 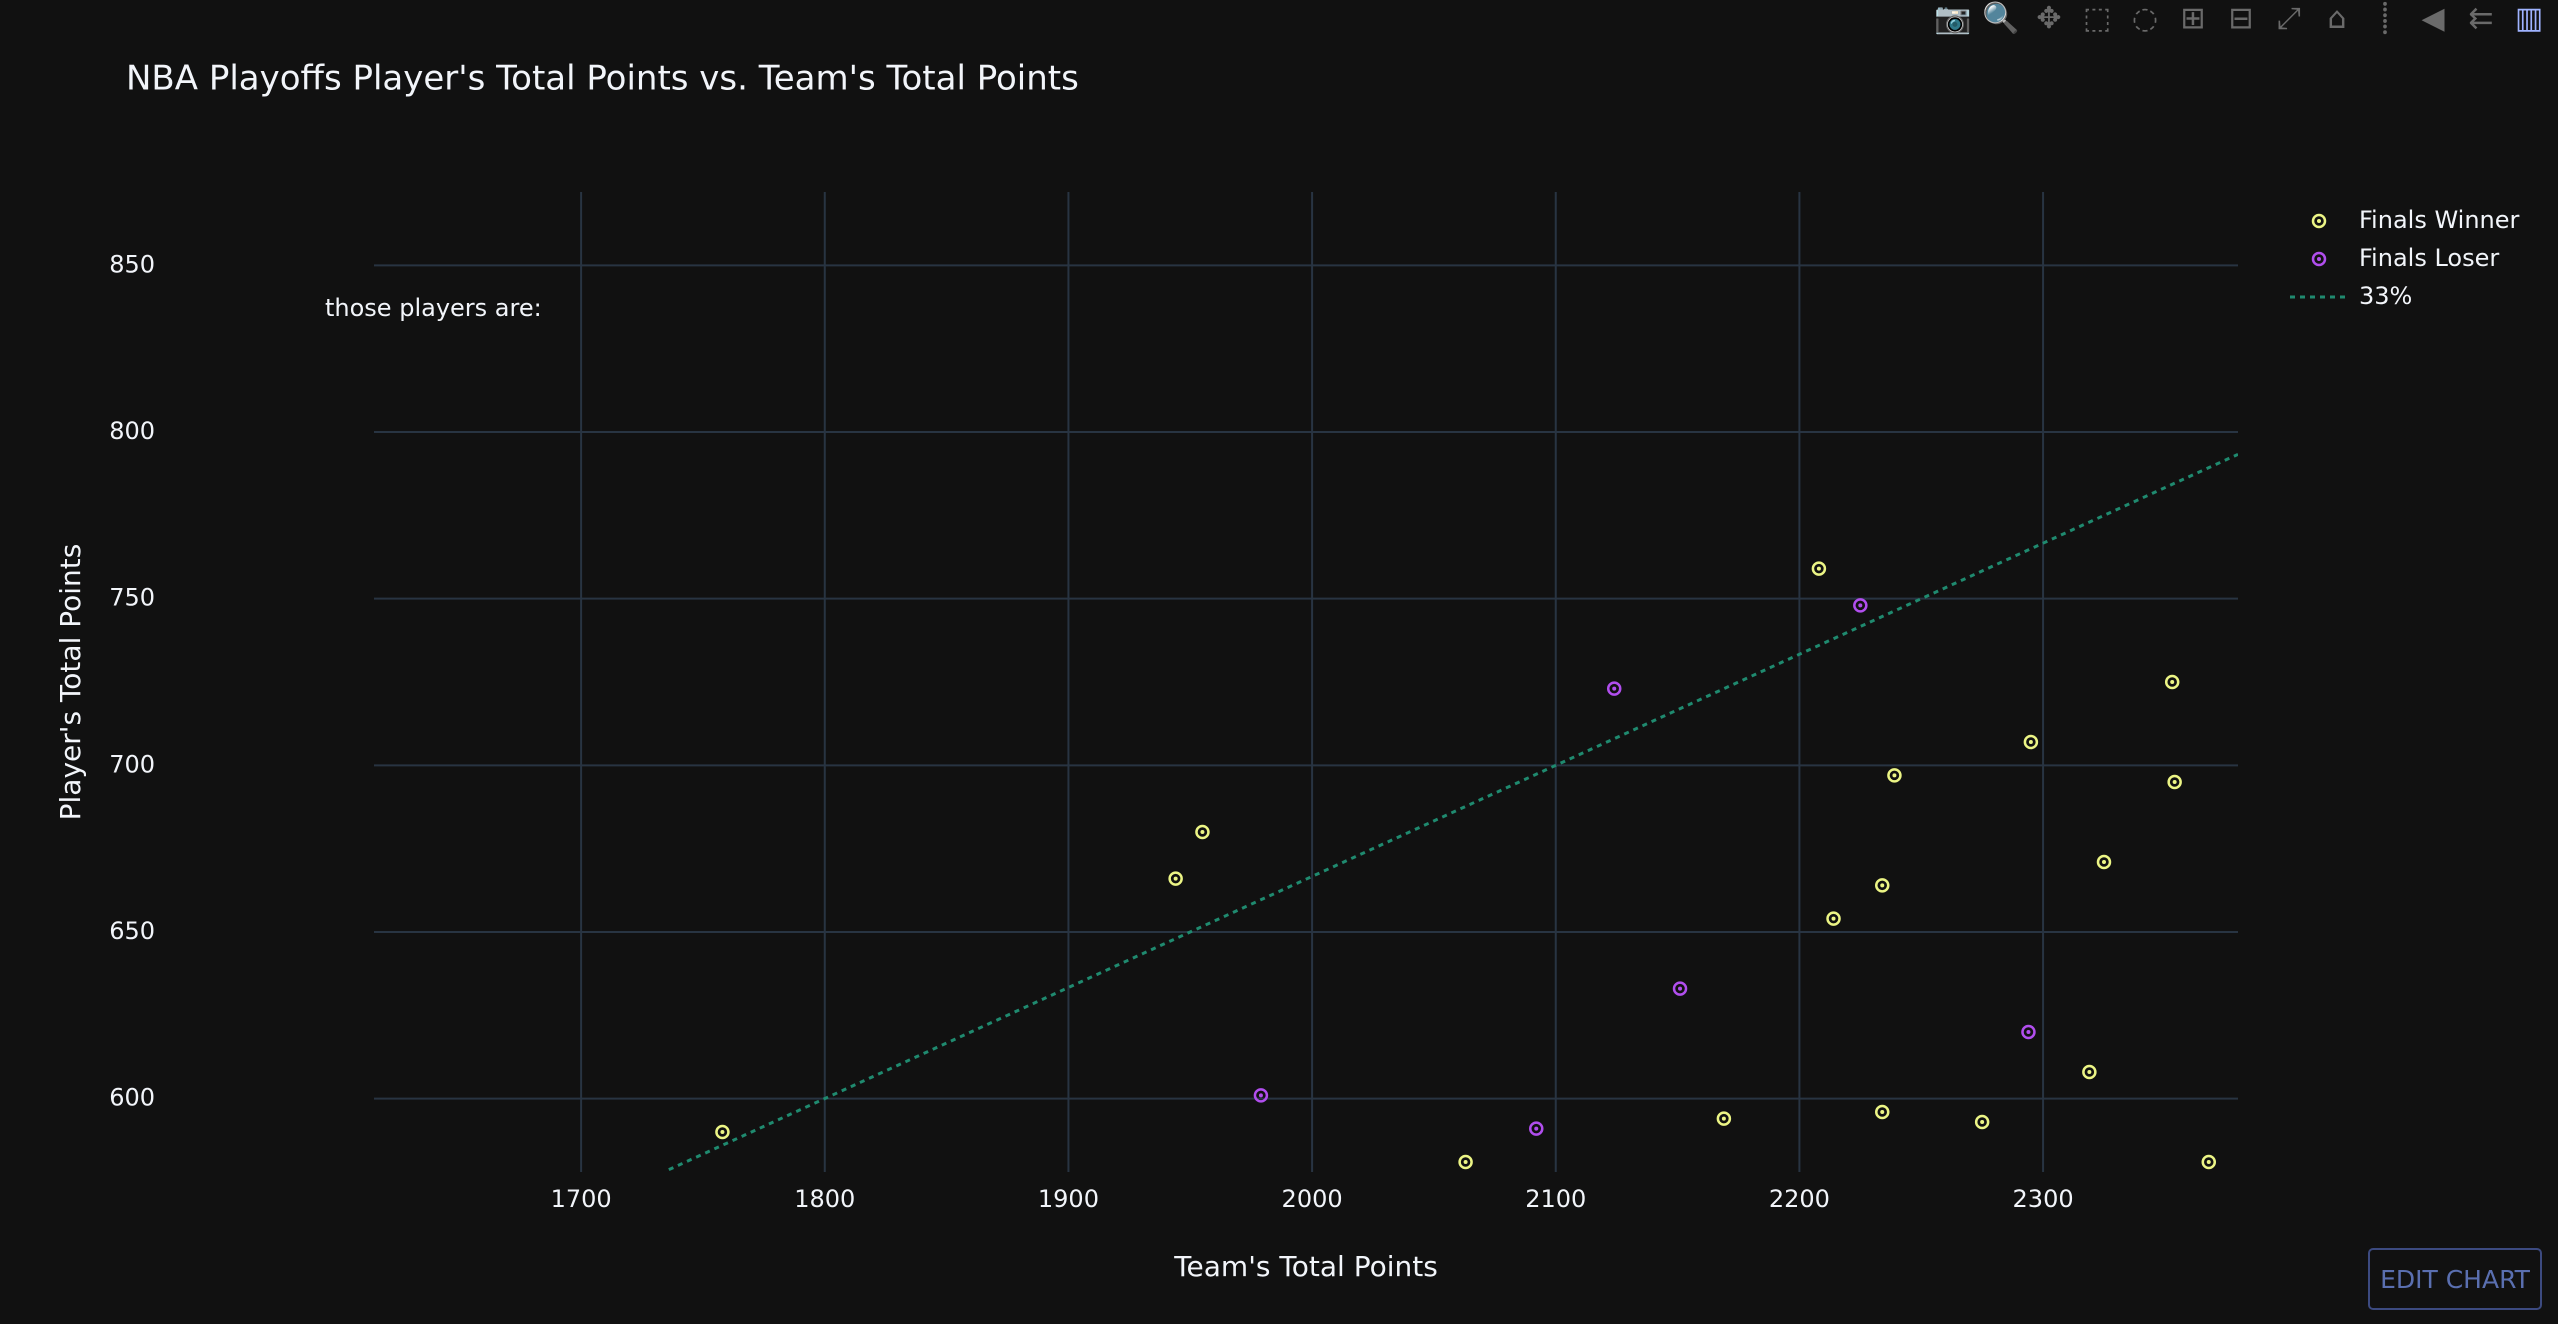 I want to click on legend-finals-loser: Finals Loser, so click(x=2405, y=258).